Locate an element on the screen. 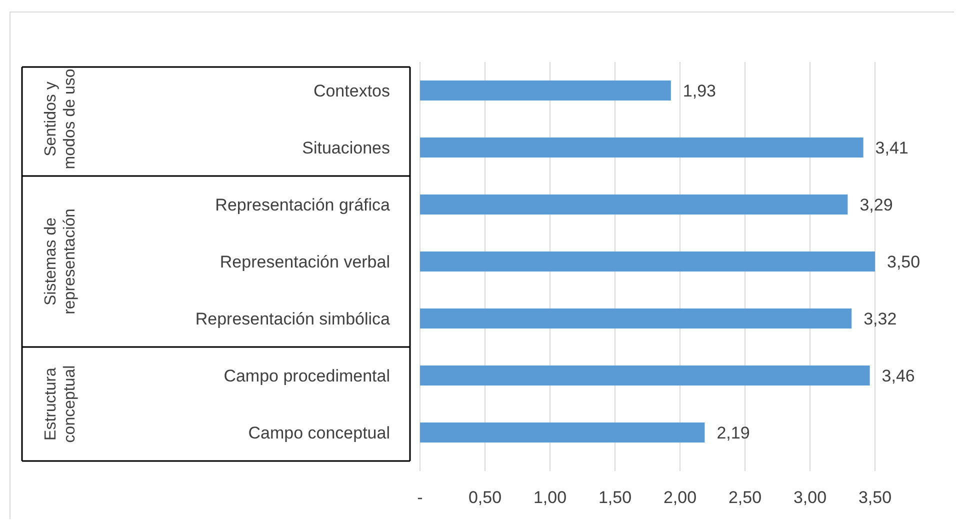 The width and height of the screenshot is (962, 527). y-tick-label: Situaciones is located at coordinates (346, 148).